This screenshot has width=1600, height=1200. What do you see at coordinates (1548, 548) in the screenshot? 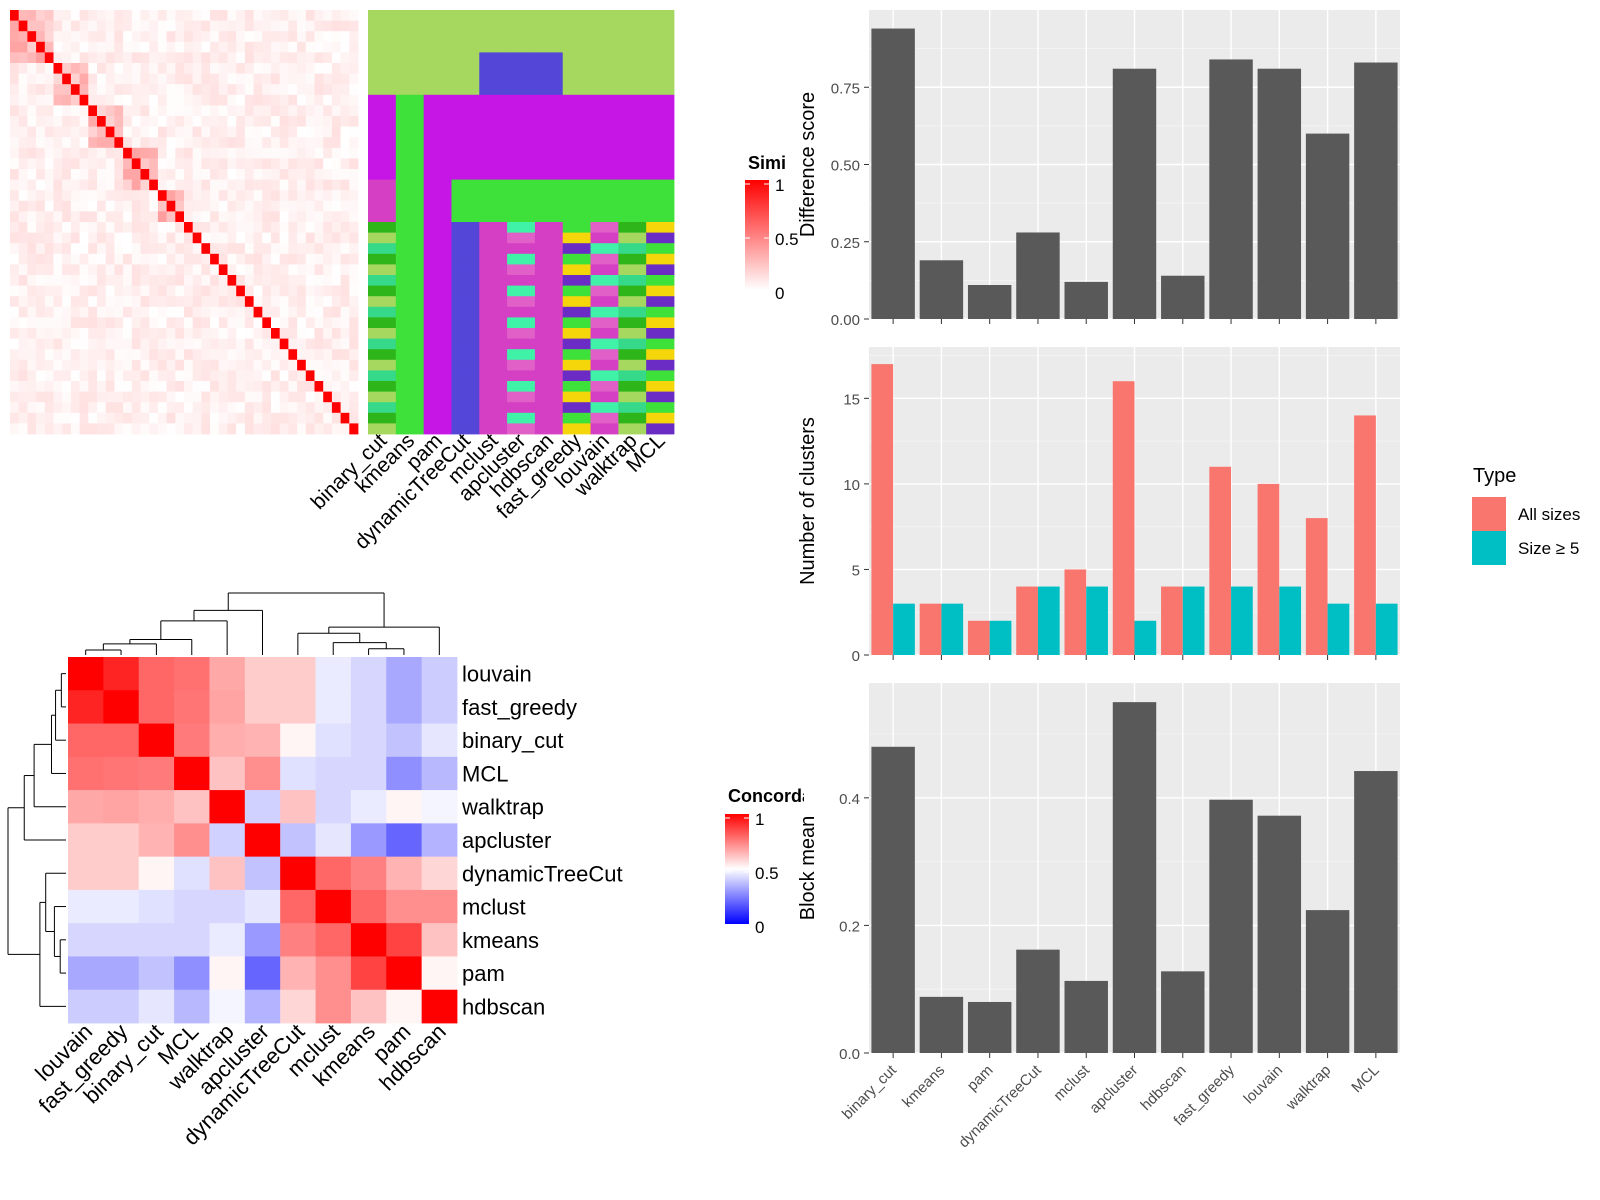
I see `legend-label-size-ge5: Size ≥ 5` at bounding box center [1548, 548].